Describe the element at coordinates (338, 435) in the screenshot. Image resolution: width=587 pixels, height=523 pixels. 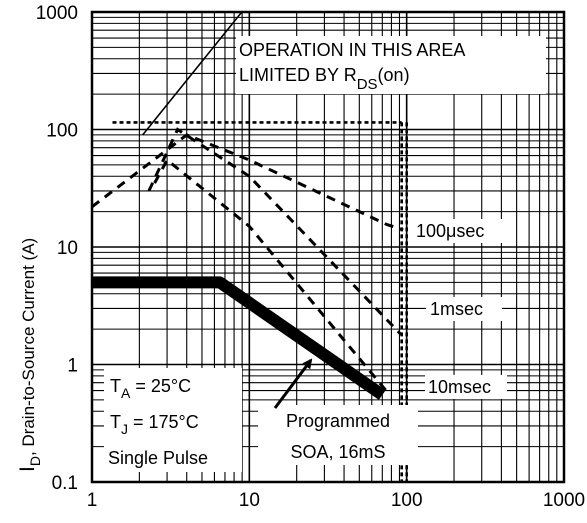
I see `programmed-label-background` at that location.